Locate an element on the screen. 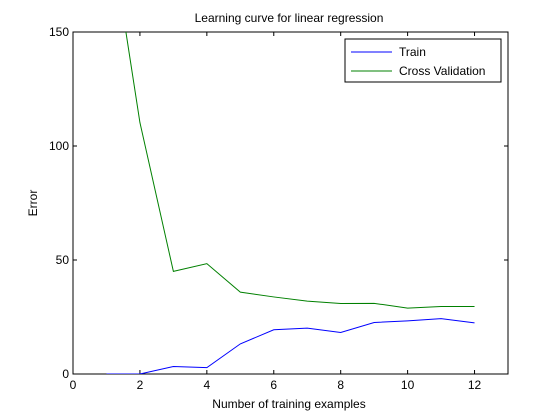 The image size is (560, 420). series-line-train is located at coordinates (290, 346).